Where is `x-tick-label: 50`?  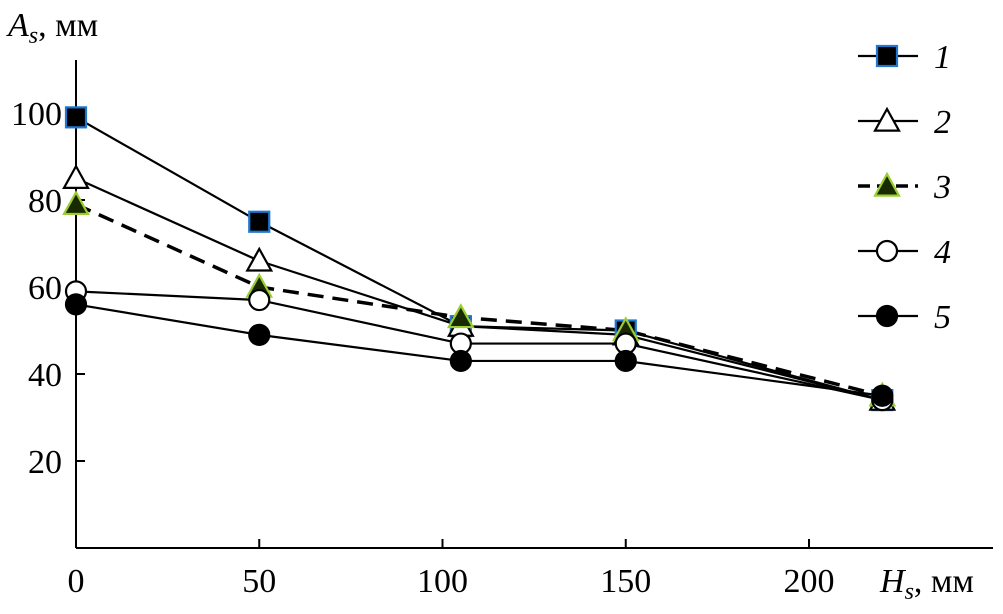 x-tick-label: 50 is located at coordinates (259, 581).